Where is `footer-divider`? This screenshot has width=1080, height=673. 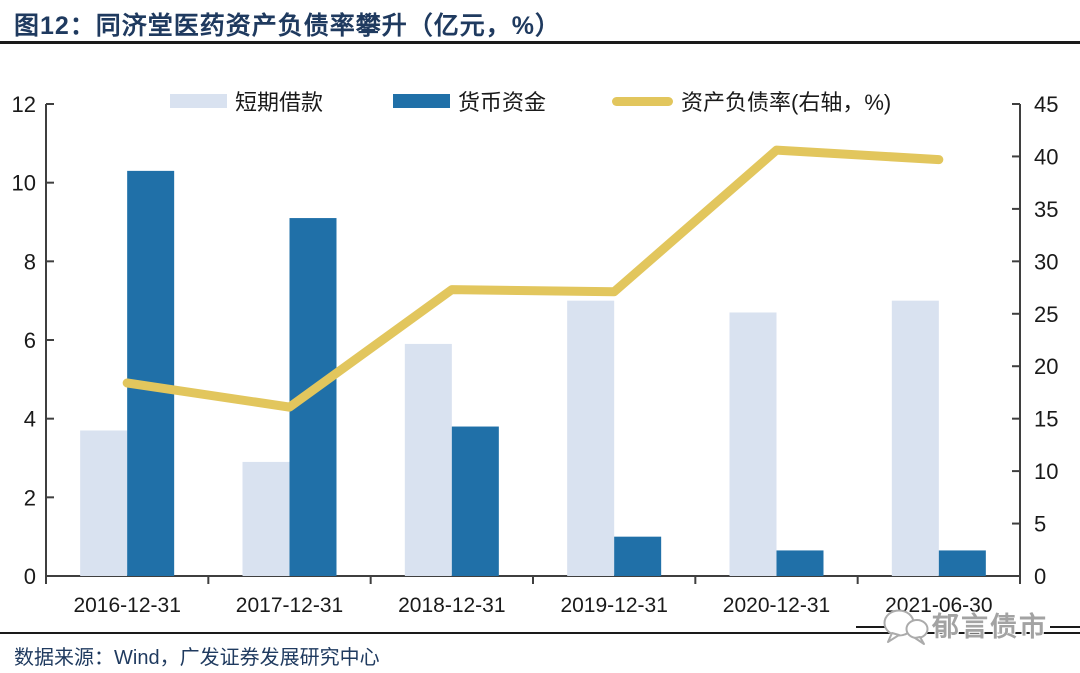
footer-divider is located at coordinates (540, 633).